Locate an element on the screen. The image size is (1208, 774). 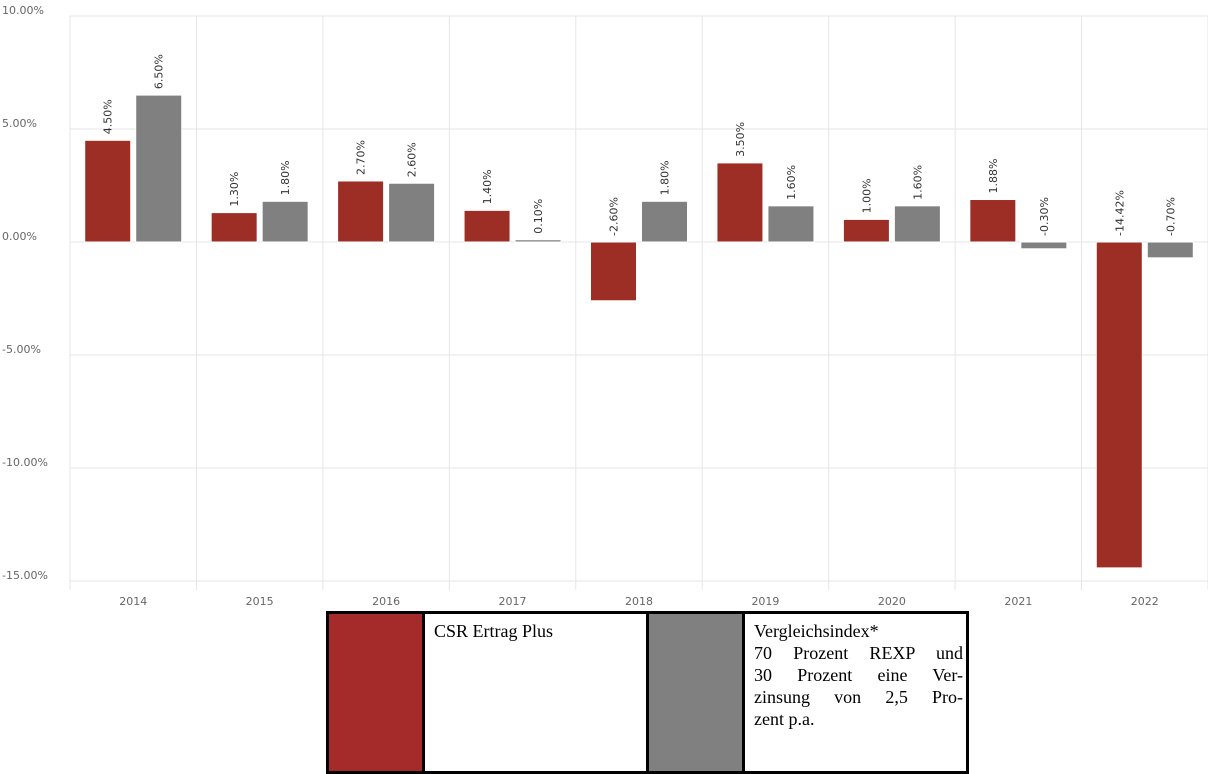
bar-index-2015 is located at coordinates (285, 221).